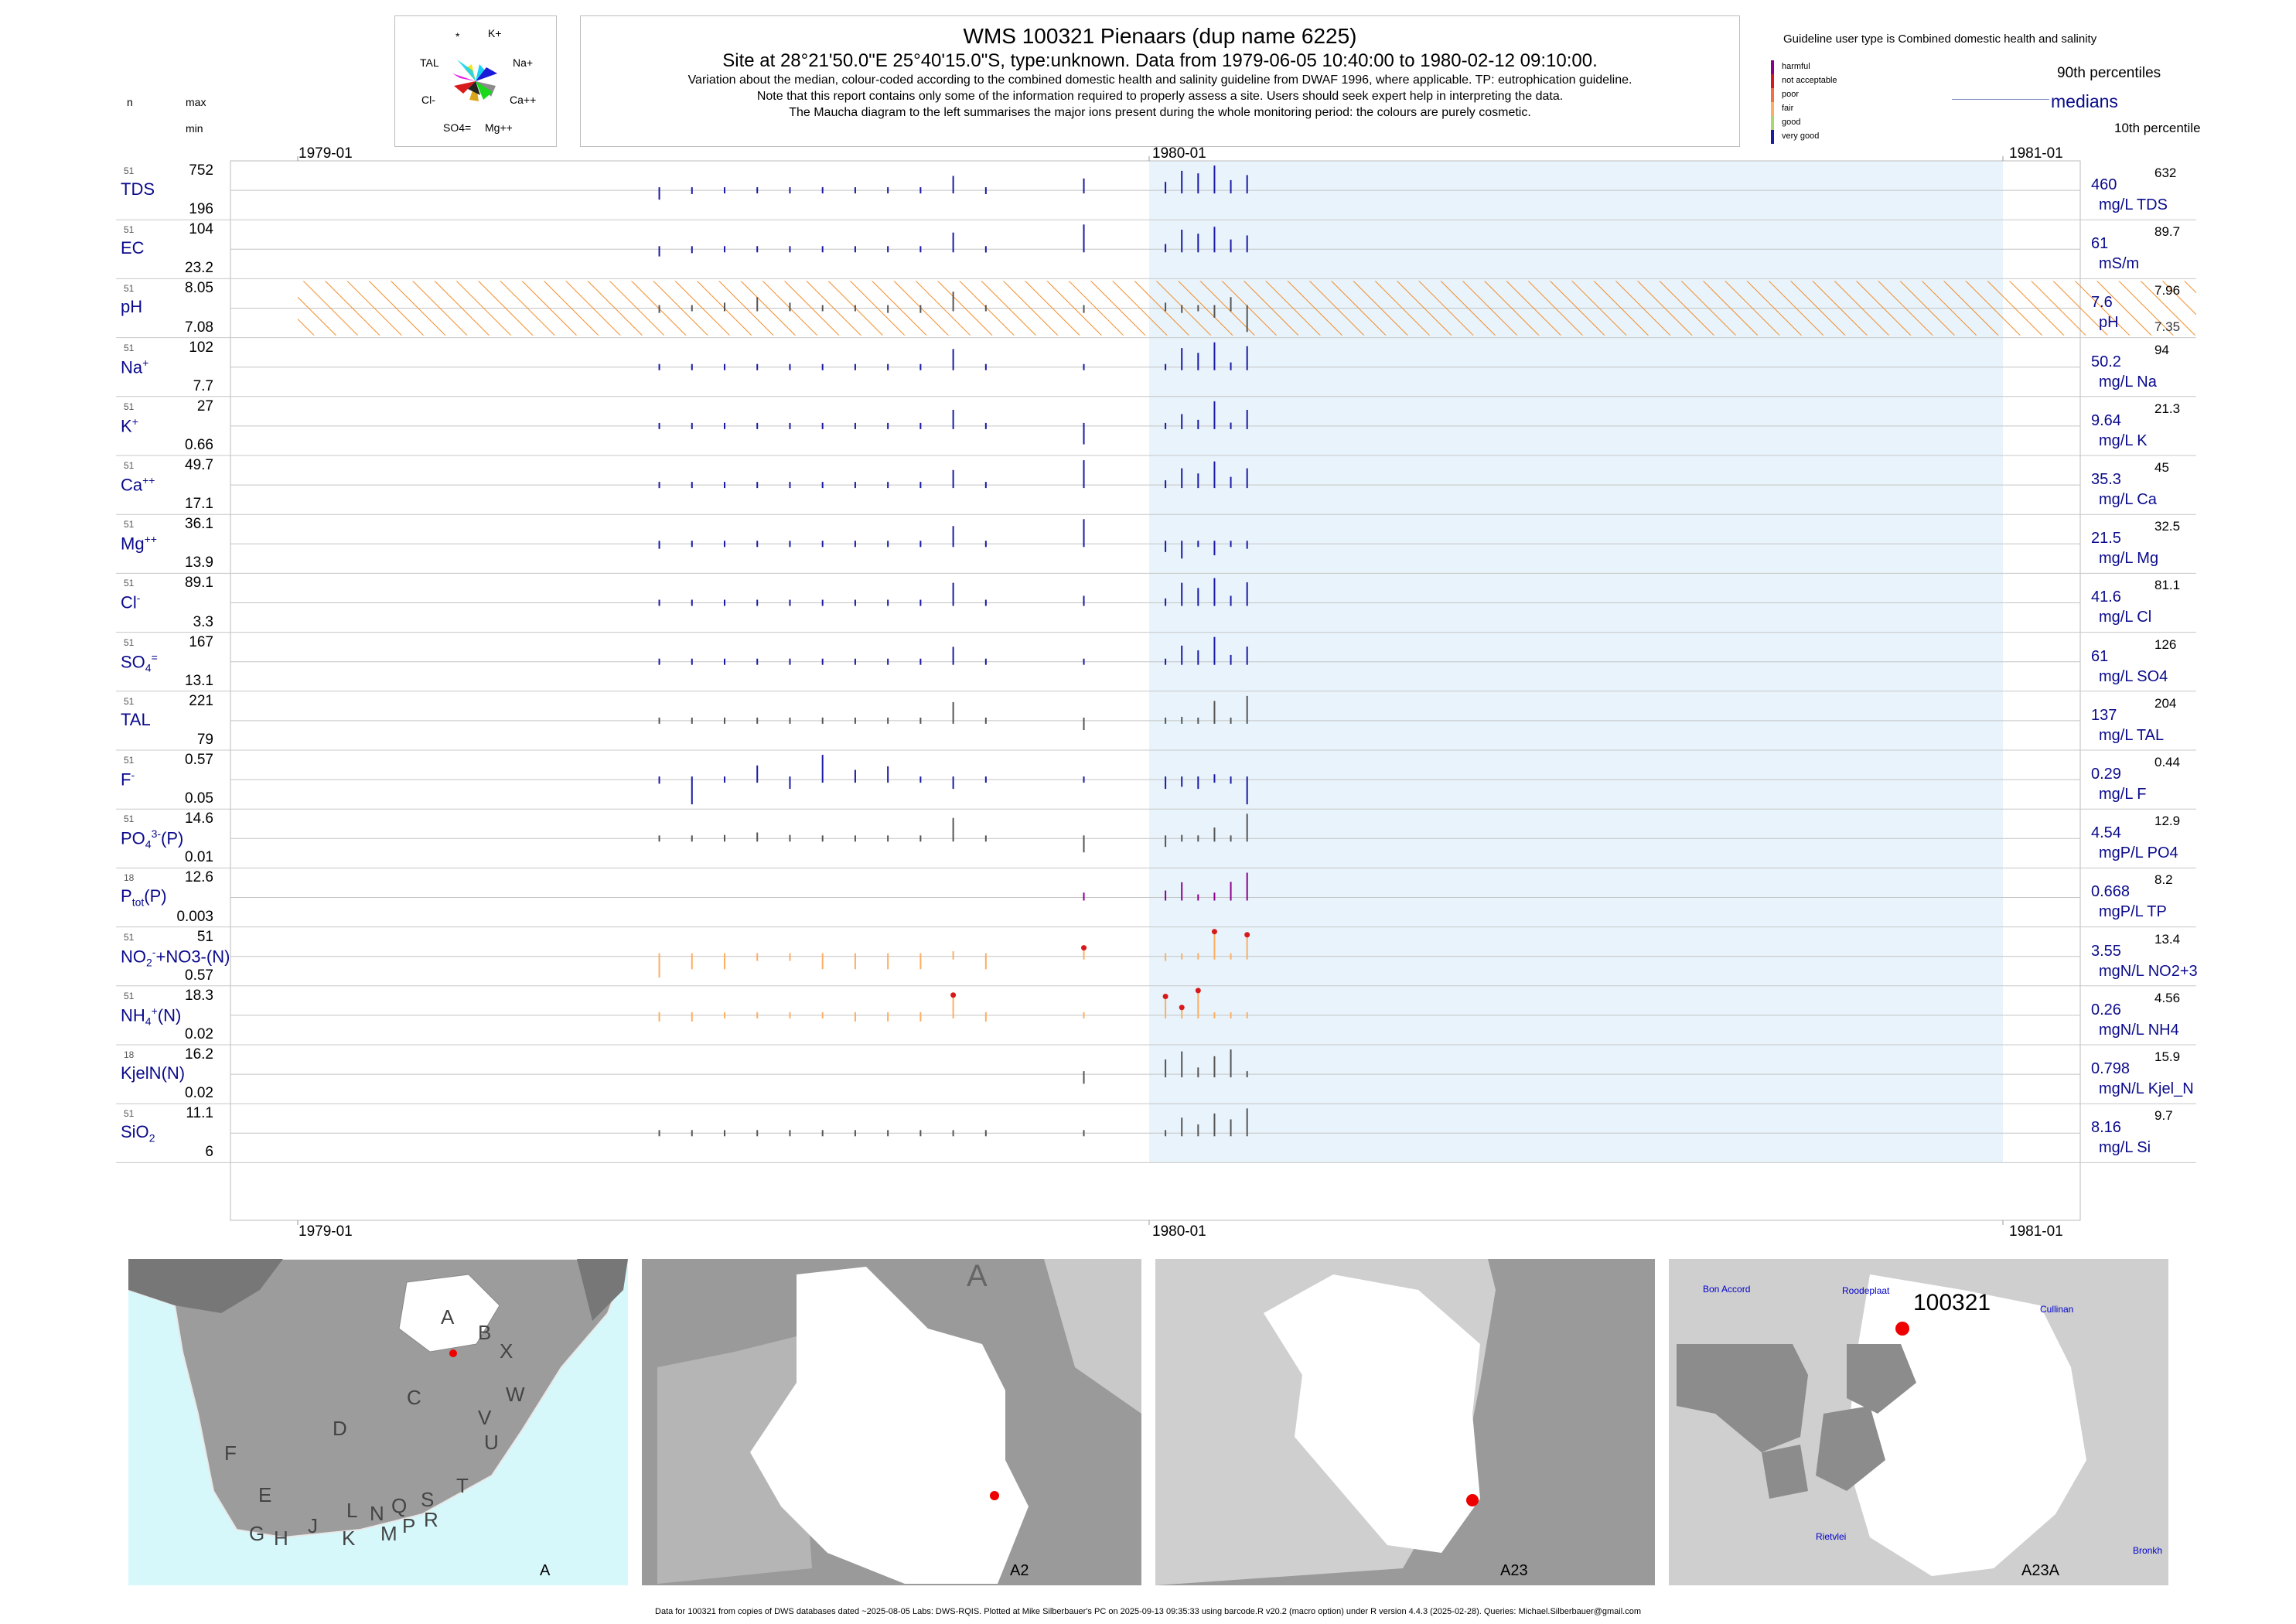 The image size is (2296, 1624). Describe the element at coordinates (131, 602) in the screenshot. I see `row-param: Cl-` at that location.